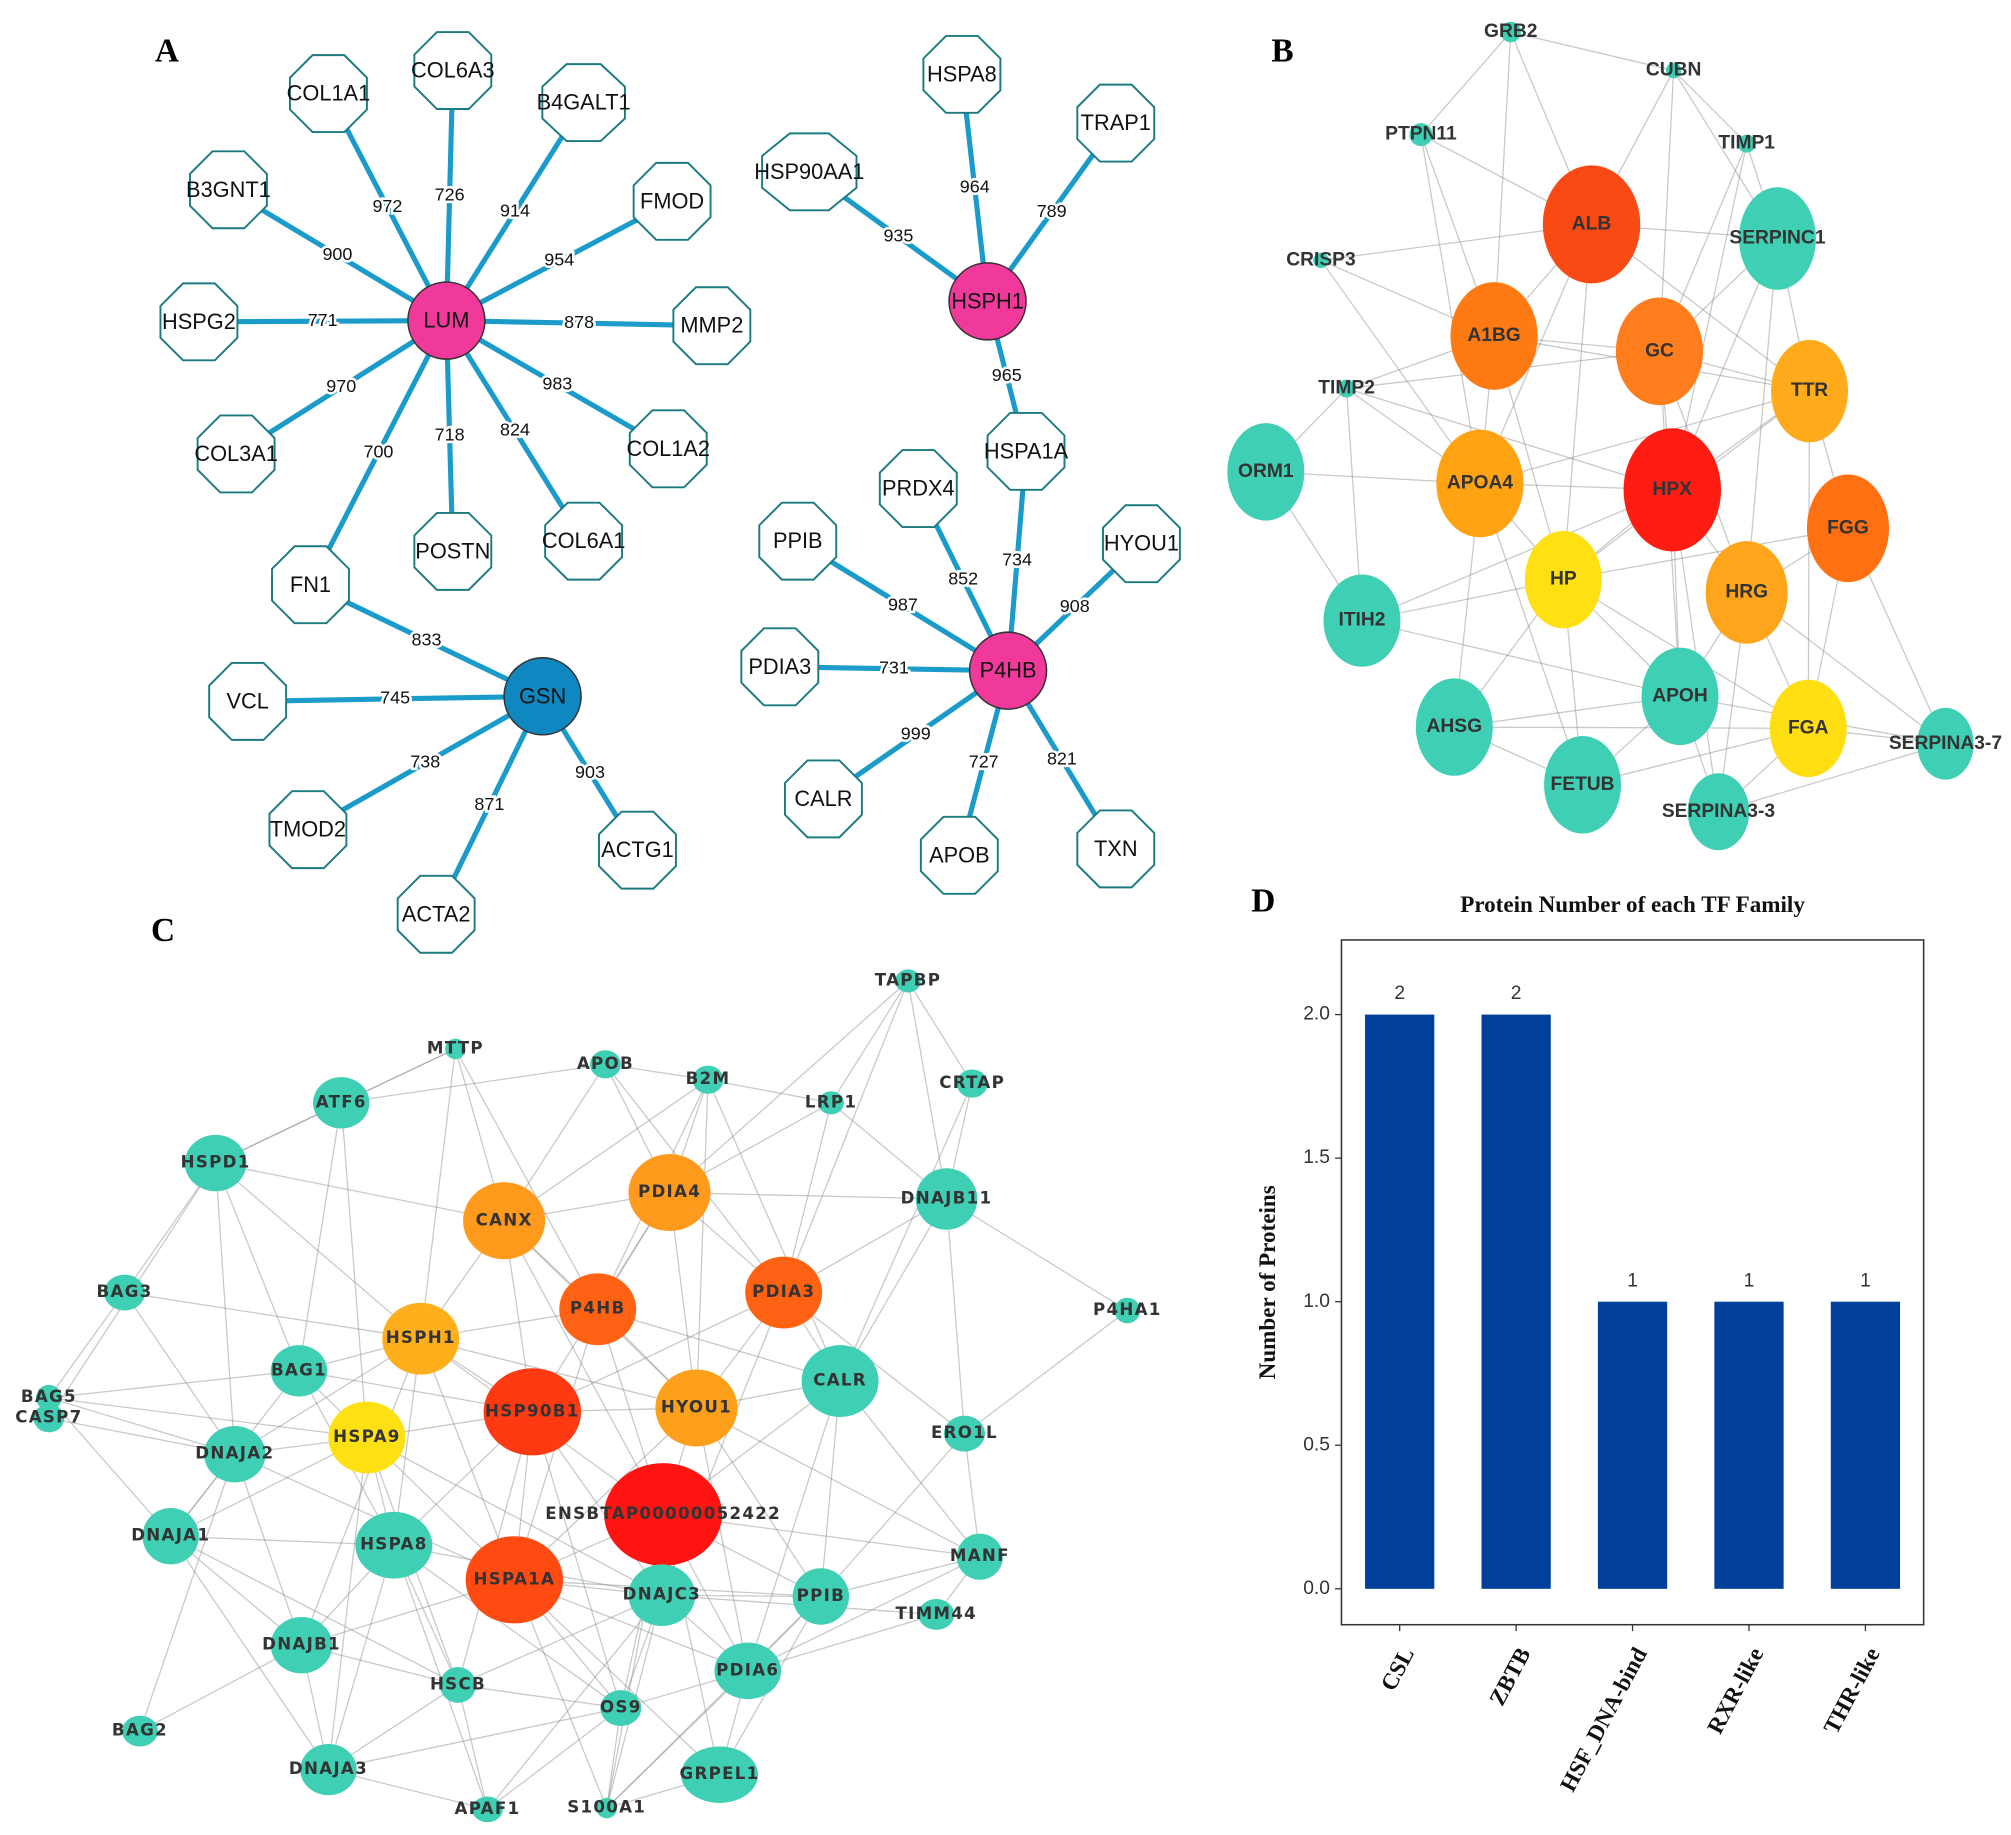 Image resolution: width=2011 pixels, height=1835 pixels. I want to click on plot-frame, so click(1632, 1282).